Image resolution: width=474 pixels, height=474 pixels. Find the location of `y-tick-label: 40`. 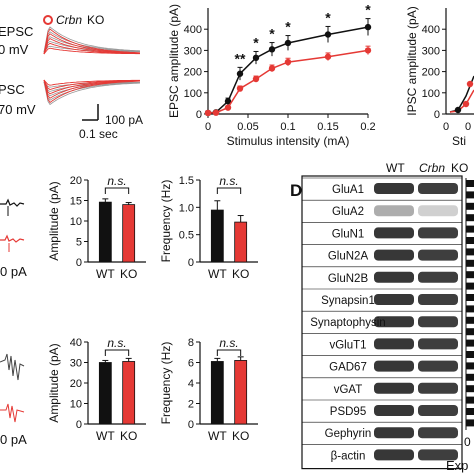

y-tick-label: 40 is located at coordinates (76, 343).